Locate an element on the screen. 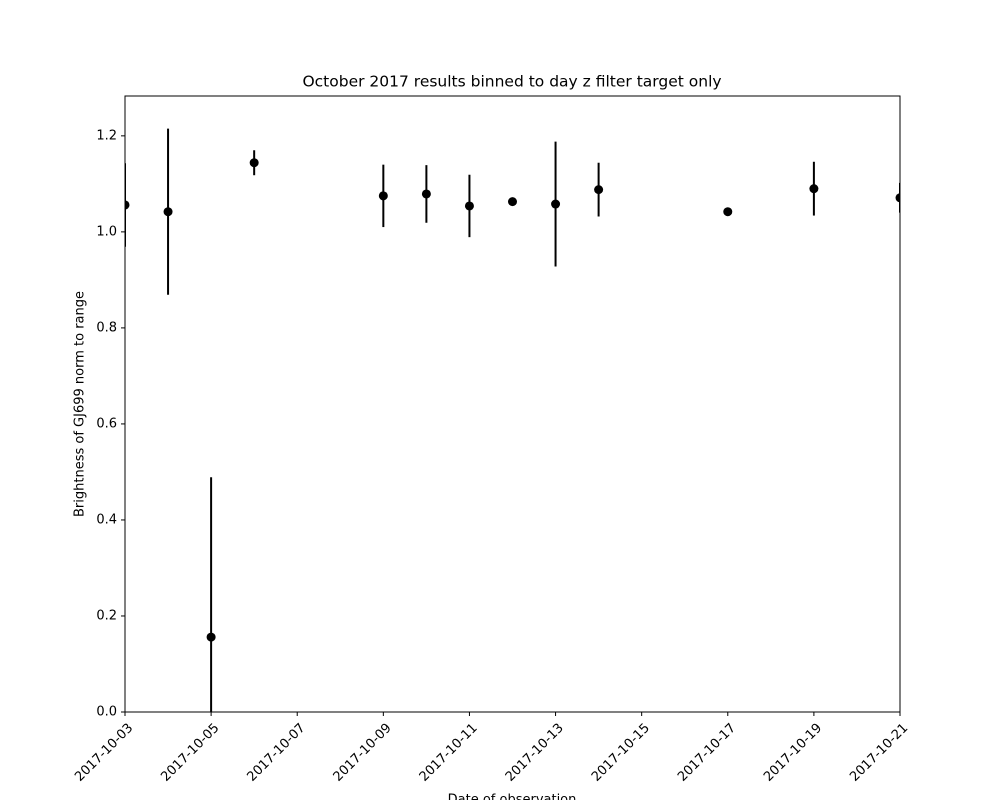  y-tick-label: 0.6 is located at coordinates (106, 423).